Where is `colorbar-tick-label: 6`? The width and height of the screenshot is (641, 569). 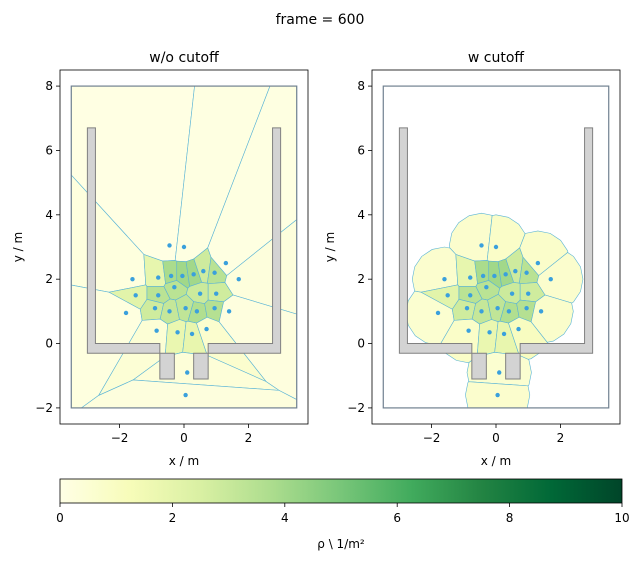 colorbar-tick-label: 6 is located at coordinates (397, 518).